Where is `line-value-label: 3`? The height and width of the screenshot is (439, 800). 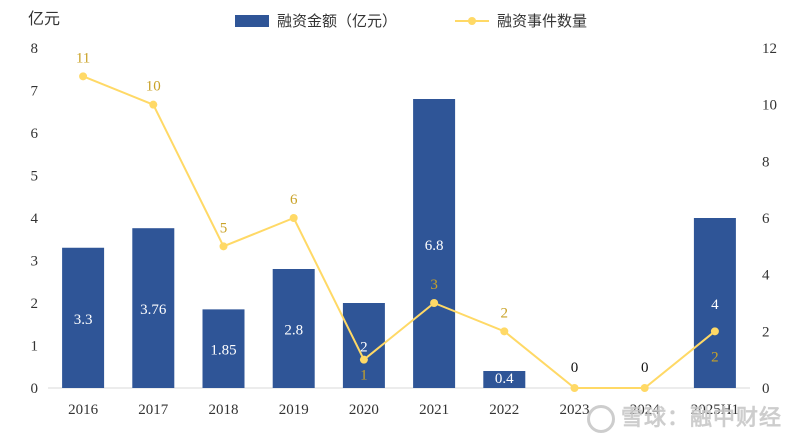
line-value-label: 3 is located at coordinates (434, 285).